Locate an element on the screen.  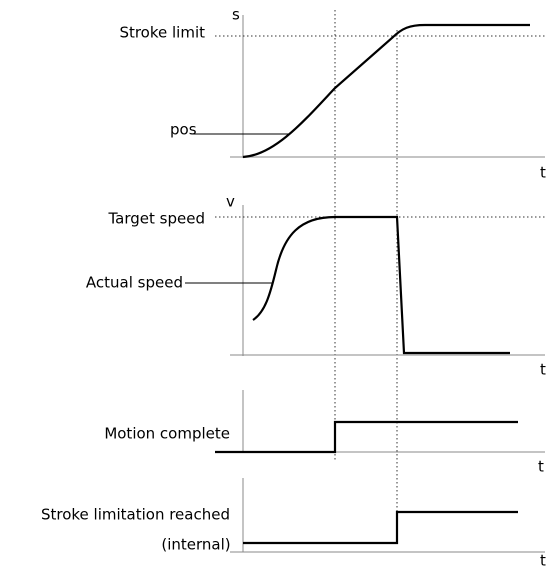
label: Stroke limit is located at coordinates (162, 33).